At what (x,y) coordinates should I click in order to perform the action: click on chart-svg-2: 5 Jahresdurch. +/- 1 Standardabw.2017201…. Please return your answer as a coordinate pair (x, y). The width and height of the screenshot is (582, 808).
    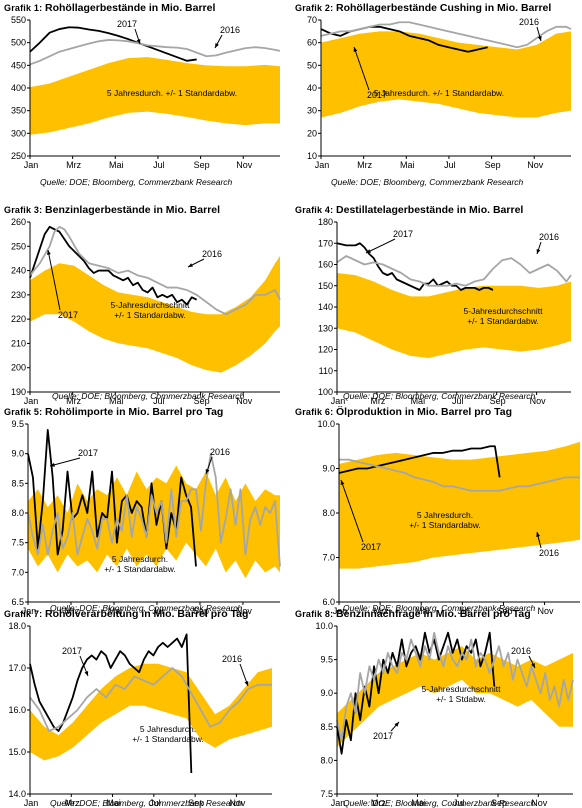
    Looking at the image, I should click on (439, 92).